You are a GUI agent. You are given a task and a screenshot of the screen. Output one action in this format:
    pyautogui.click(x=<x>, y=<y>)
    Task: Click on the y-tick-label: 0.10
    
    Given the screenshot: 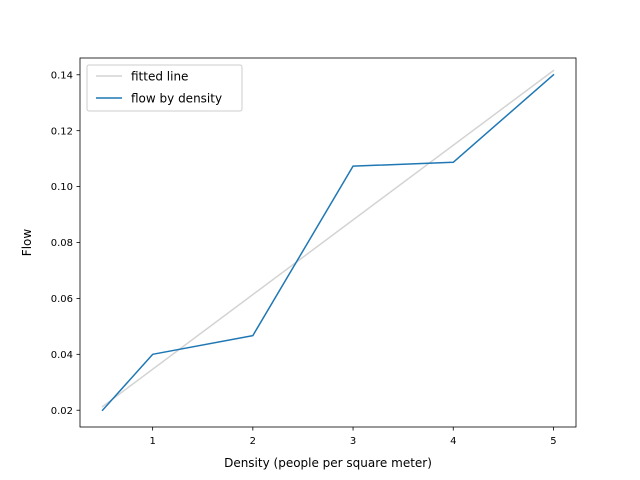 What is the action you would take?
    pyautogui.click(x=62, y=187)
    